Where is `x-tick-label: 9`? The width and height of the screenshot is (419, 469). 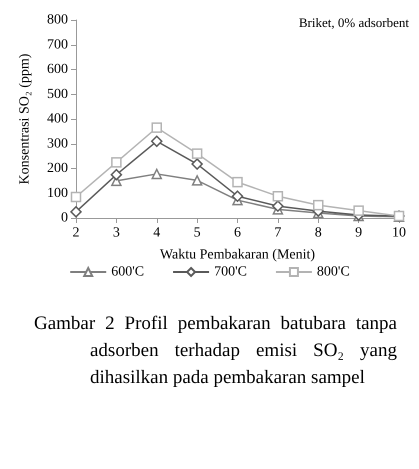
x-tick-label: 9 is located at coordinates (358, 233).